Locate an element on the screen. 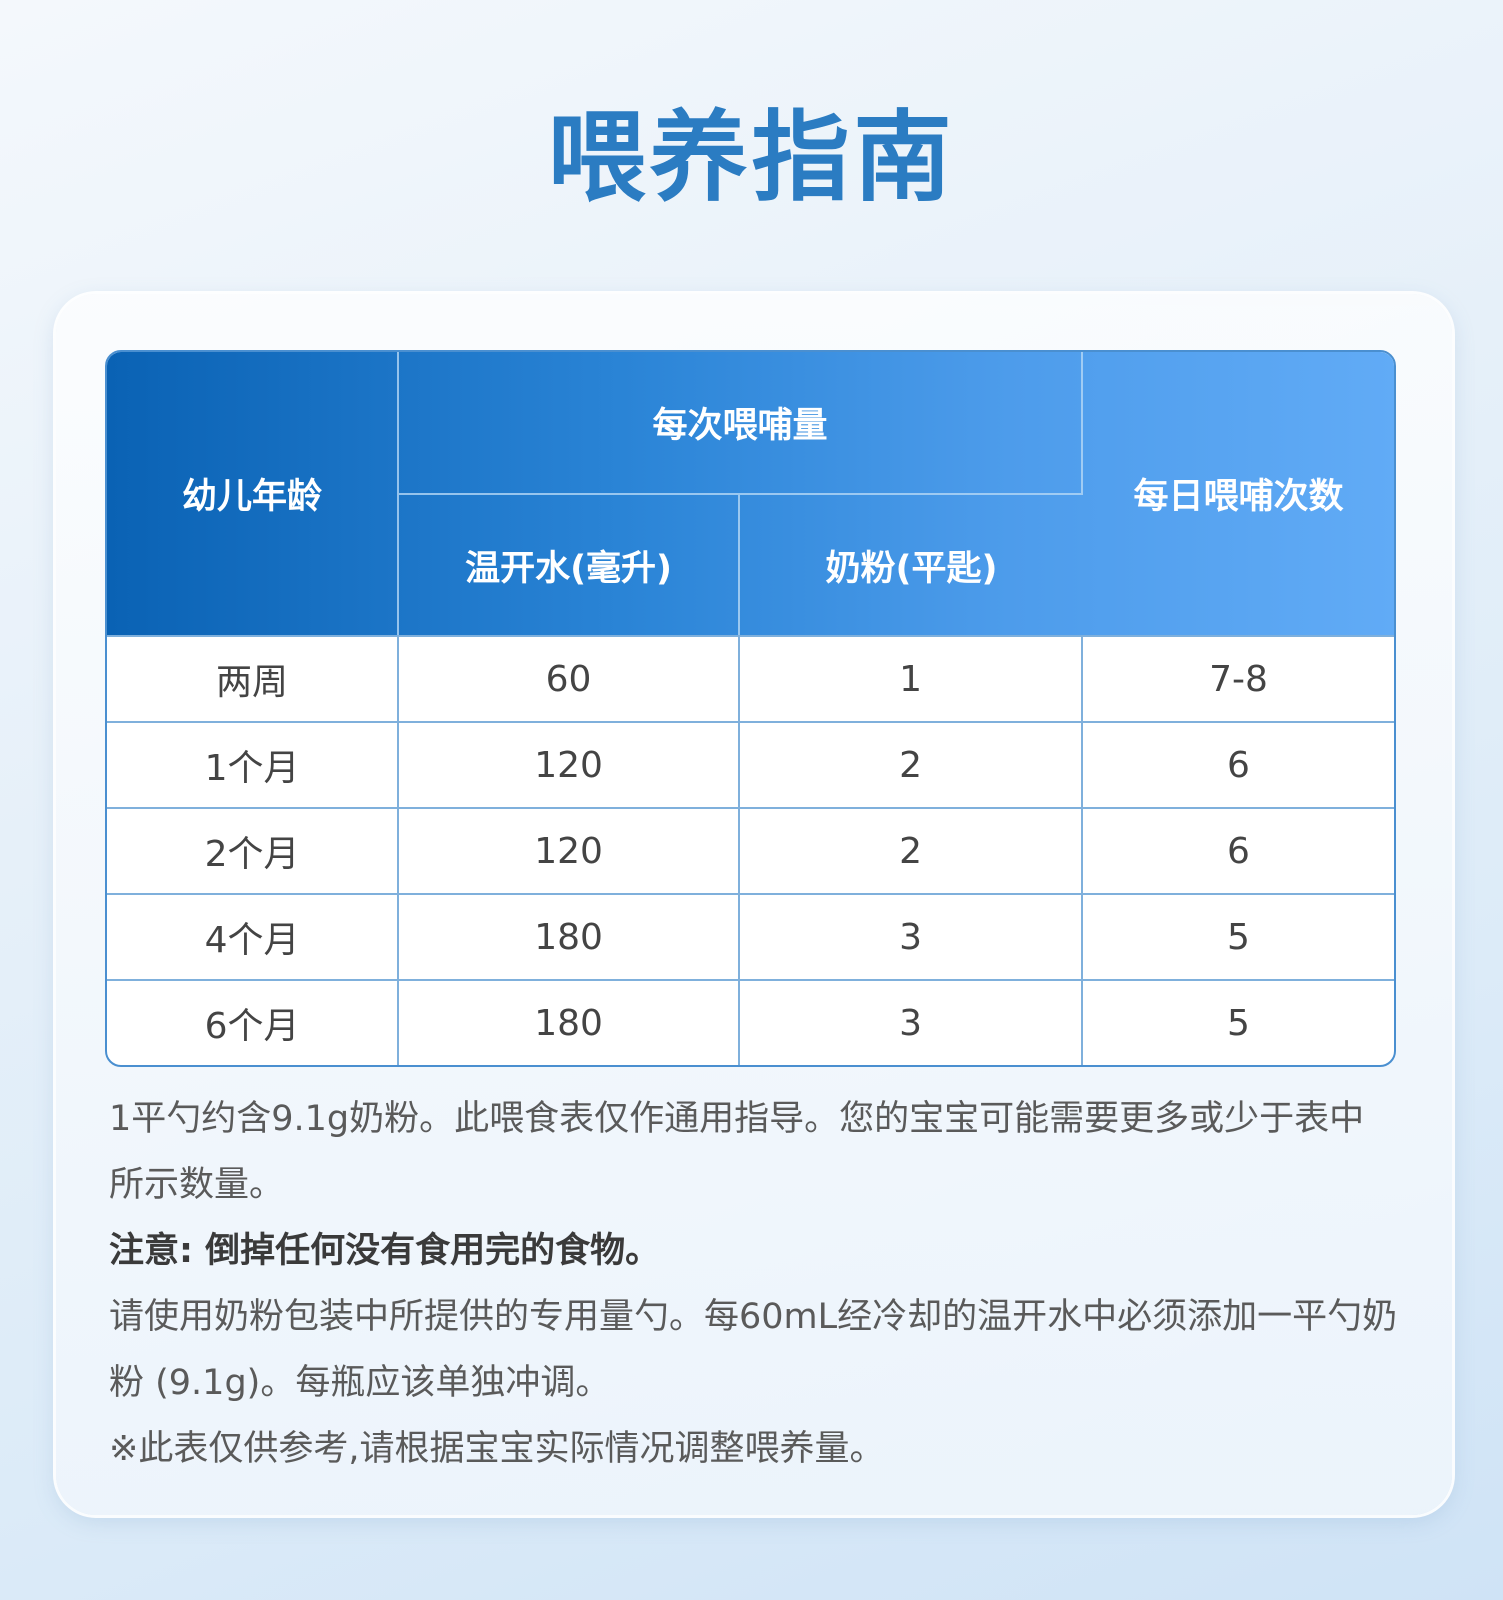 The width and height of the screenshot is (1503, 1600). cell-age: 2个月 is located at coordinates (253, 850).